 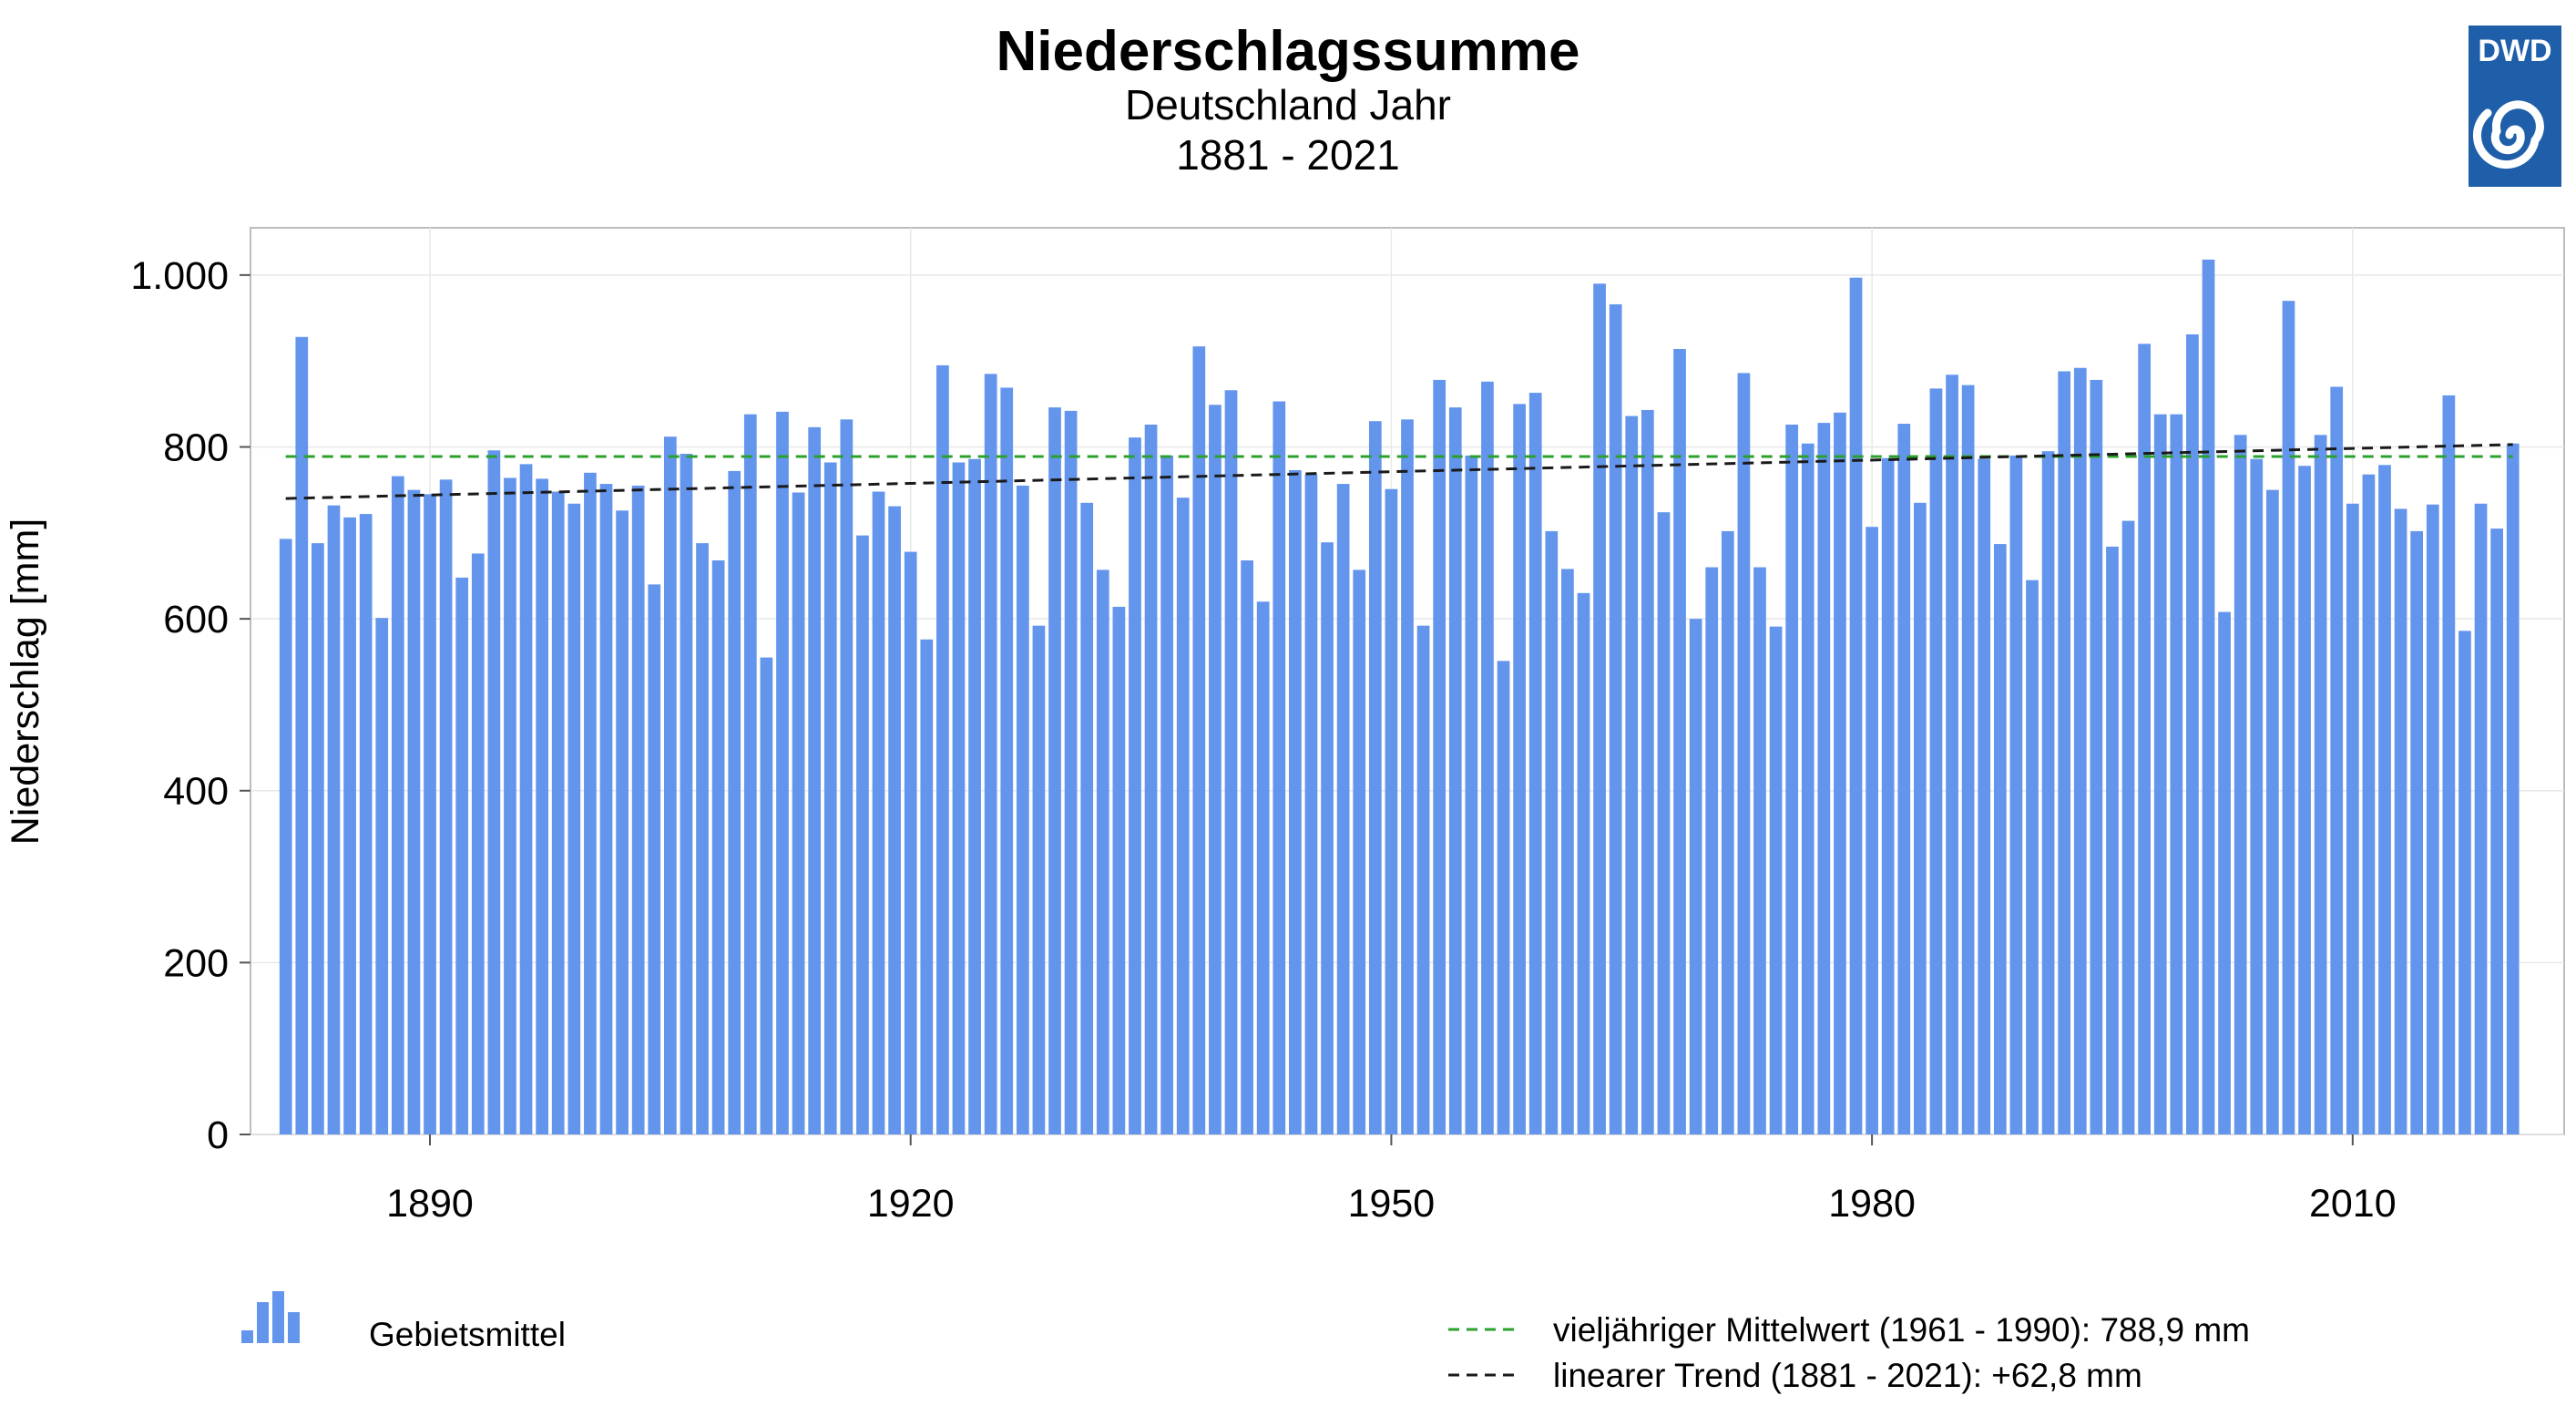 What do you see at coordinates (1615, 719) in the screenshot?
I see `bar-1964` at bounding box center [1615, 719].